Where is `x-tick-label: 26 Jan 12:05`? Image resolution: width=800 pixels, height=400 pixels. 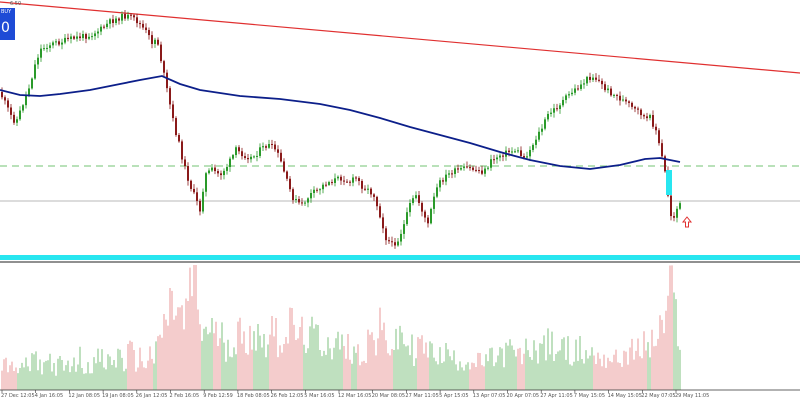
x-tick-label: 26 Jan 12:05 is located at coordinates (152, 396).